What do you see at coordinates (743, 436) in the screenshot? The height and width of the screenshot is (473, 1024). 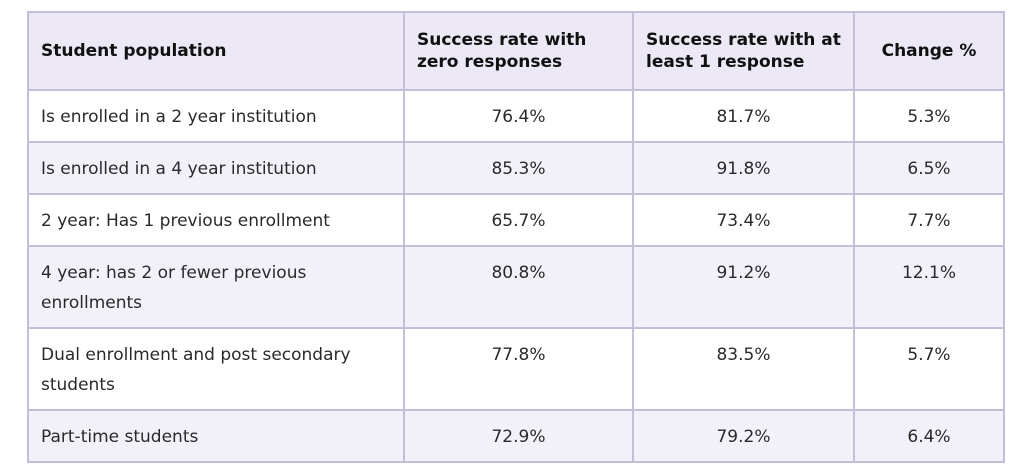 I see `cell-rate-one: 79.2%` at bounding box center [743, 436].